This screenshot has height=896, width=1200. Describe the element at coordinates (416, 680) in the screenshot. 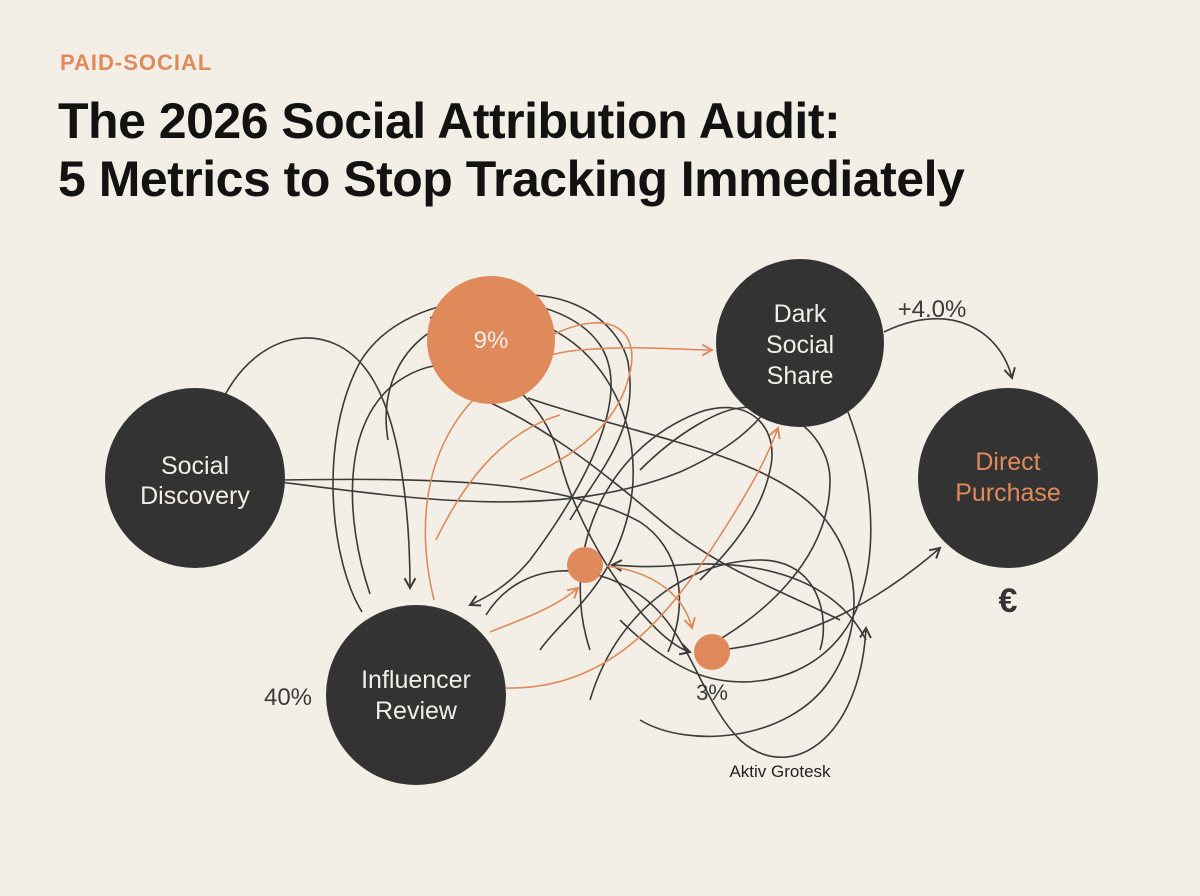

I see `node-label-line: Influencer` at that location.